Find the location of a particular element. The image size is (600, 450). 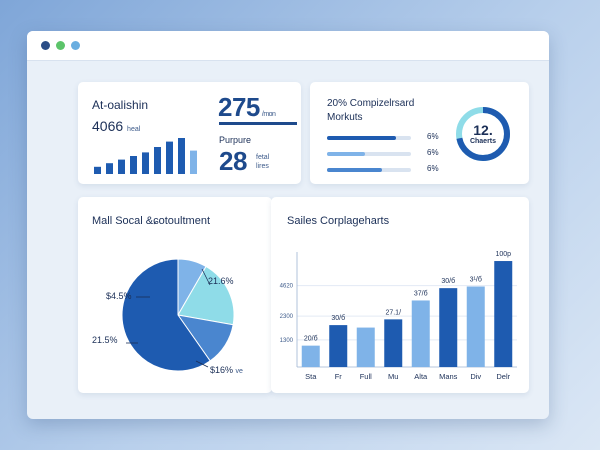

stats-value: 4066 heal is located at coordinates (116, 126).